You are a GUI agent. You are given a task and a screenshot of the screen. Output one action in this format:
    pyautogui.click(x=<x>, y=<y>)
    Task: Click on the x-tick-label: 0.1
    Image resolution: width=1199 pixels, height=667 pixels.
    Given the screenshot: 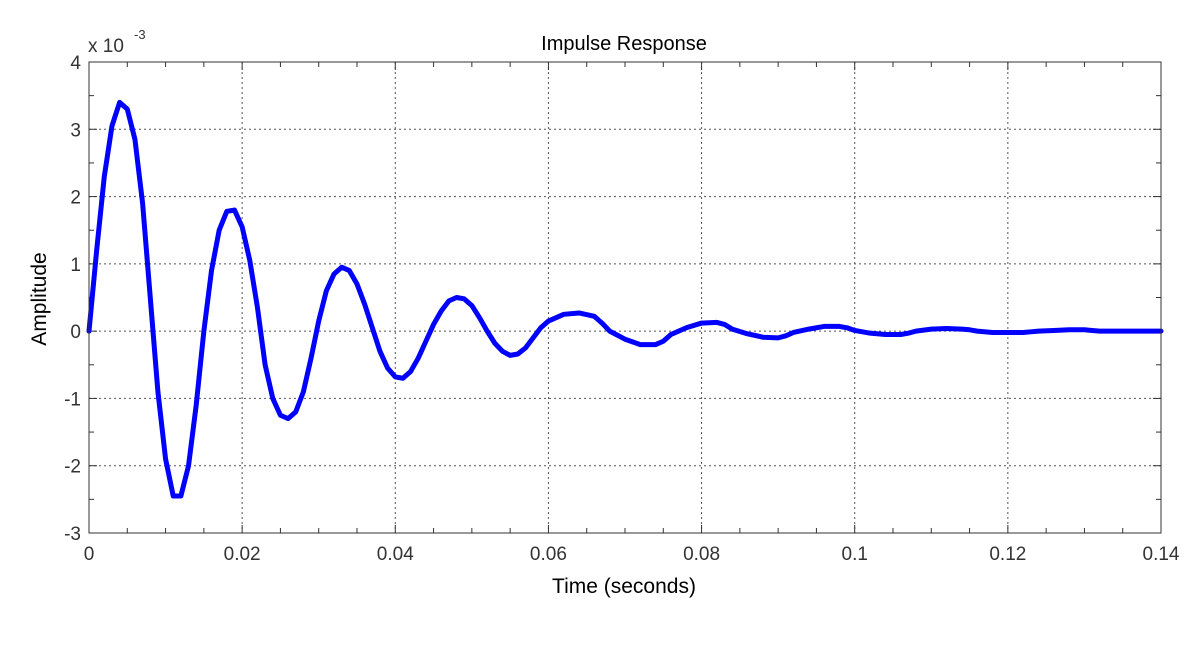 What is the action you would take?
    pyautogui.click(x=855, y=554)
    